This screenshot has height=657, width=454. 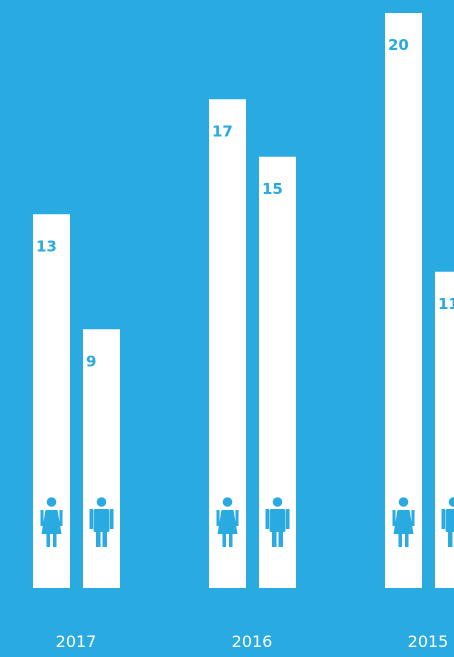 What do you see at coordinates (76, 401) in the screenshot?
I see `bar-group-2017: 13 9` at bounding box center [76, 401].